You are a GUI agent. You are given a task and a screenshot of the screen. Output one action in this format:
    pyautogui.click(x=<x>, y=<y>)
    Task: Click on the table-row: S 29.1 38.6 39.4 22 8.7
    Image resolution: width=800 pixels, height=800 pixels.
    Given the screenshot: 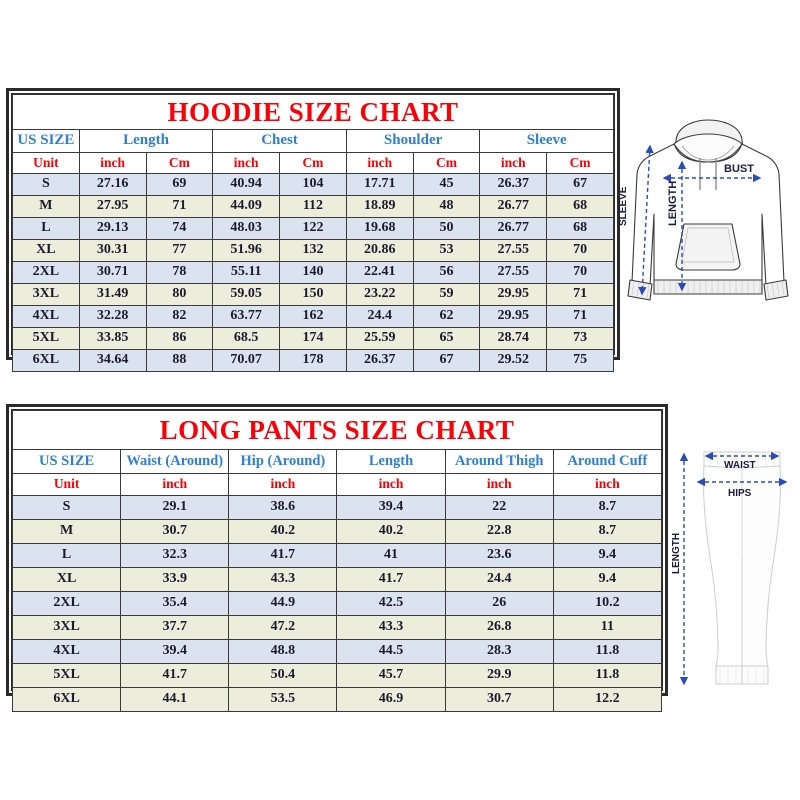 What is the action you would take?
    pyautogui.click(x=337, y=507)
    